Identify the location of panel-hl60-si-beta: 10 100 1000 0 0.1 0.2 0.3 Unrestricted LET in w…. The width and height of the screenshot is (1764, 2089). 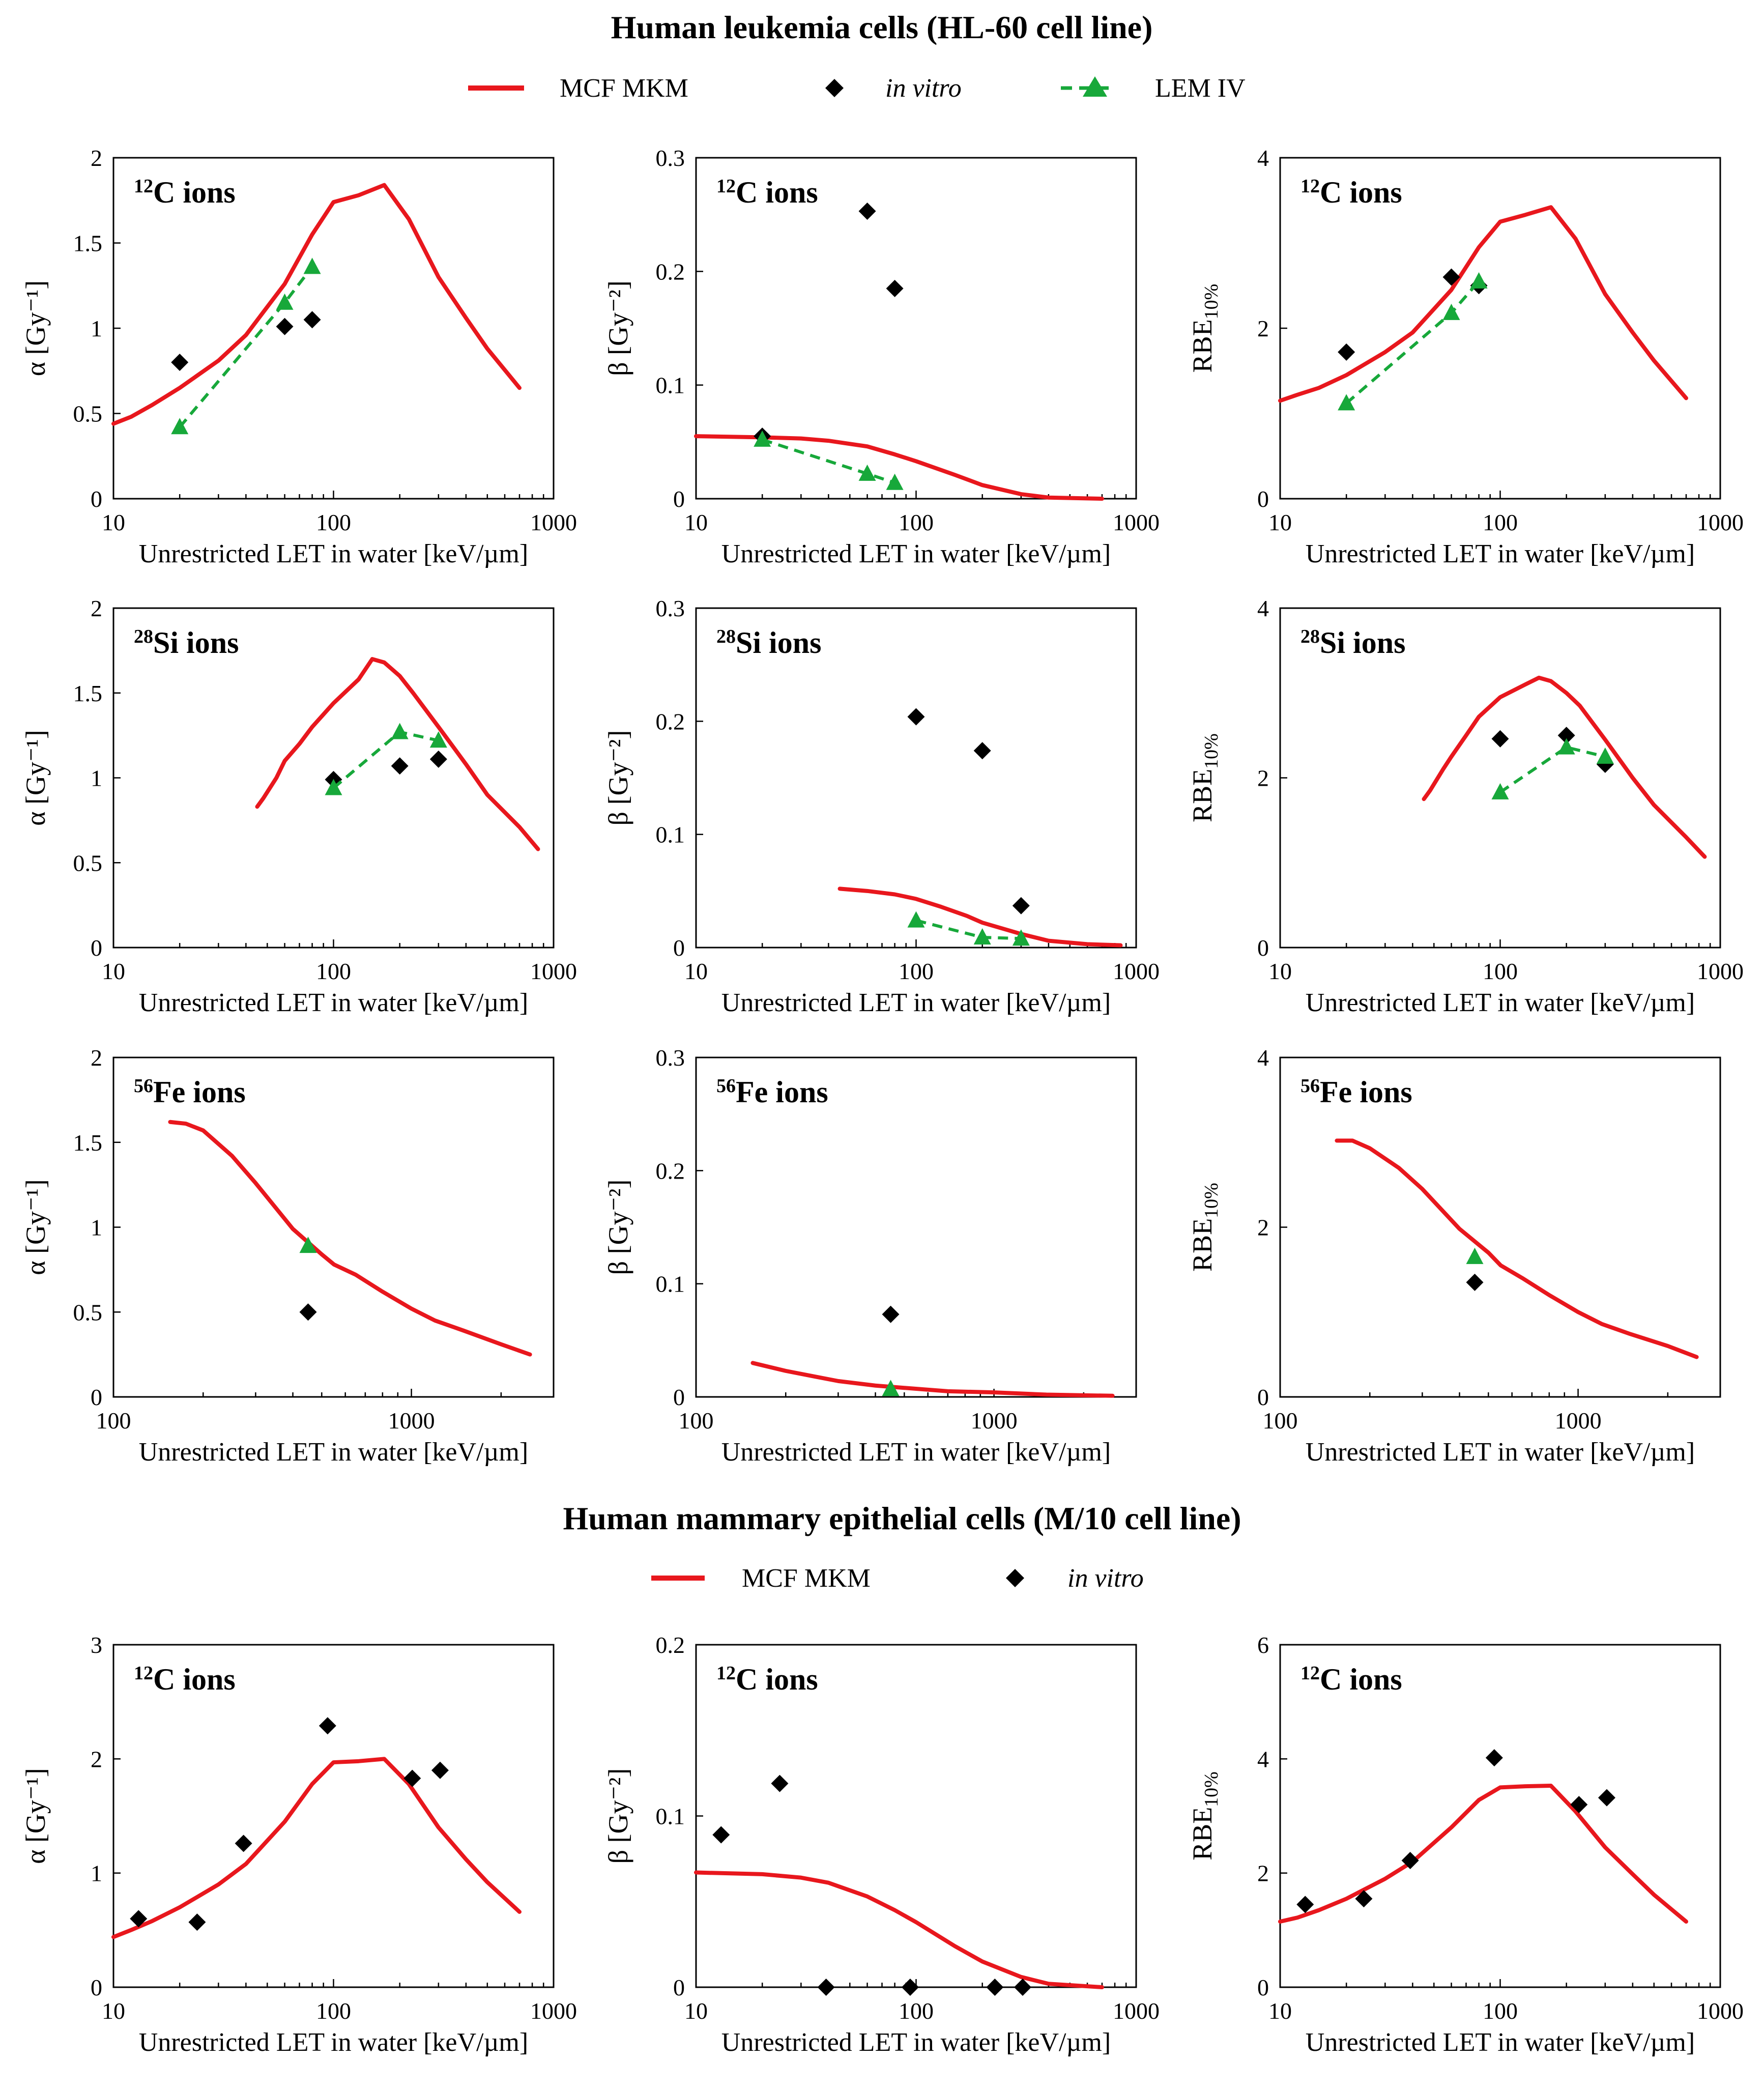
(882, 806).